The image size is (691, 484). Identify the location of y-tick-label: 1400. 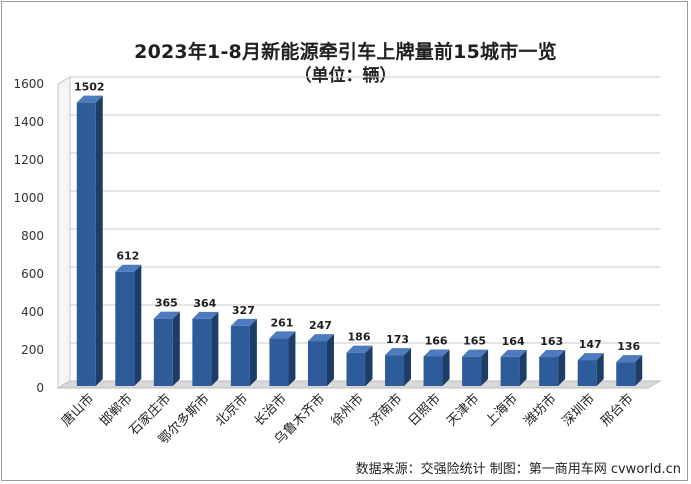
(28, 122).